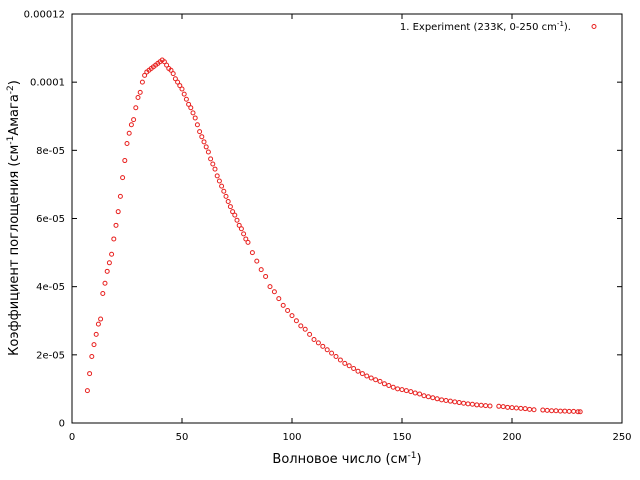 This screenshot has width=640, height=480. I want to click on y-tick-label: 0.00012, so click(44, 15).